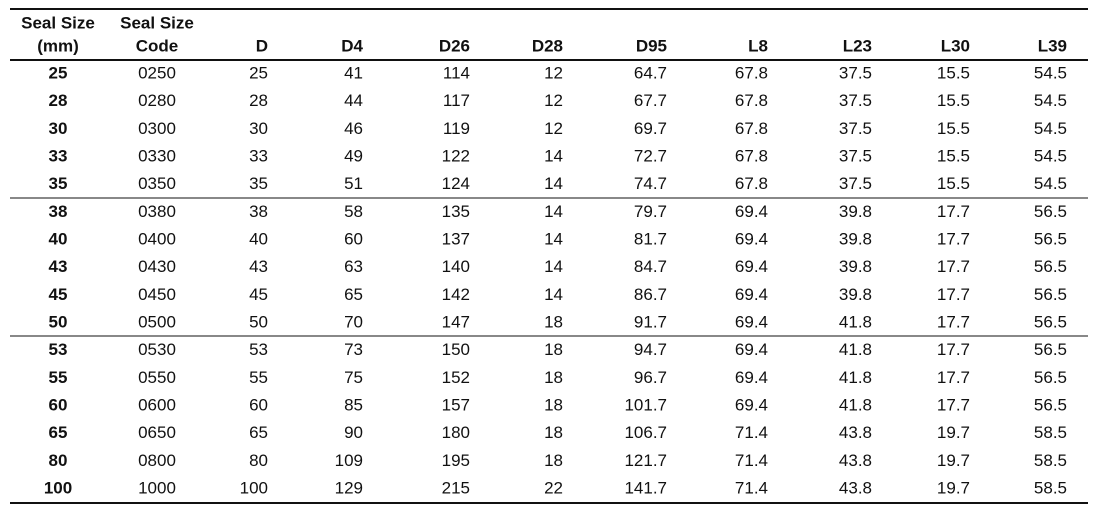 This screenshot has height=509, width=1100. What do you see at coordinates (258, 155) in the screenshot?
I see `table-cell: 33` at bounding box center [258, 155].